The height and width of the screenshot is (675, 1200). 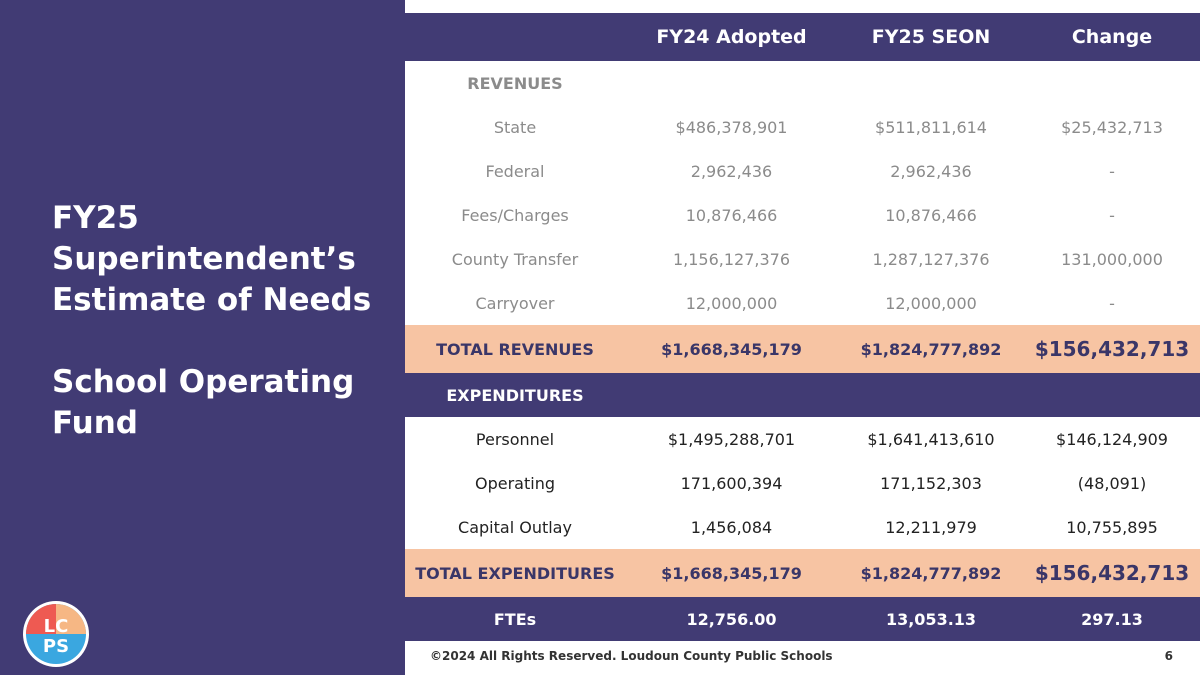 What do you see at coordinates (56, 646) in the screenshot?
I see `svg-text: PS` at bounding box center [56, 646].